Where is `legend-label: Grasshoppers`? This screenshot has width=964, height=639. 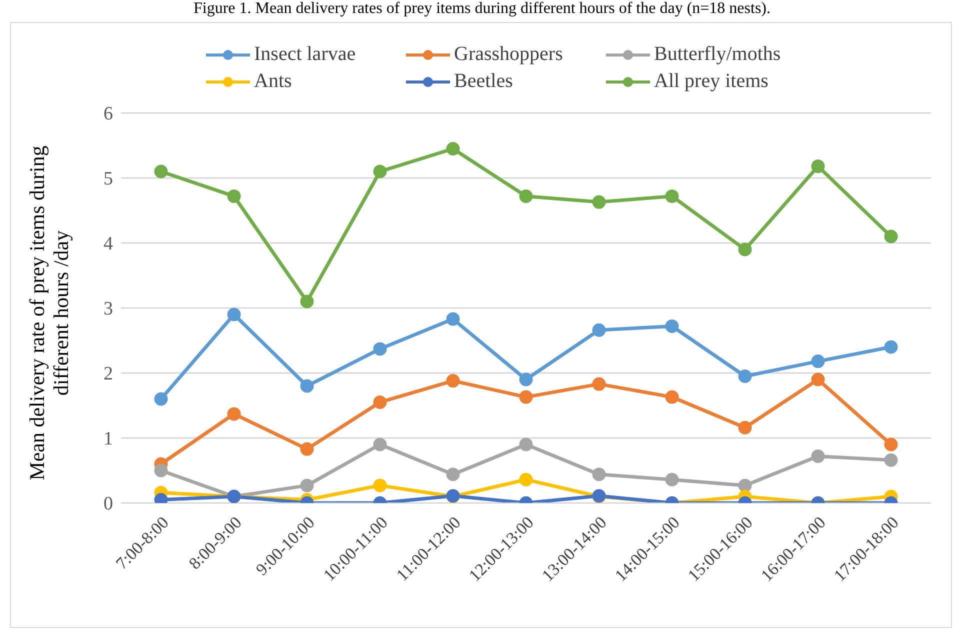 legend-label: Grasshoppers is located at coordinates (508, 54).